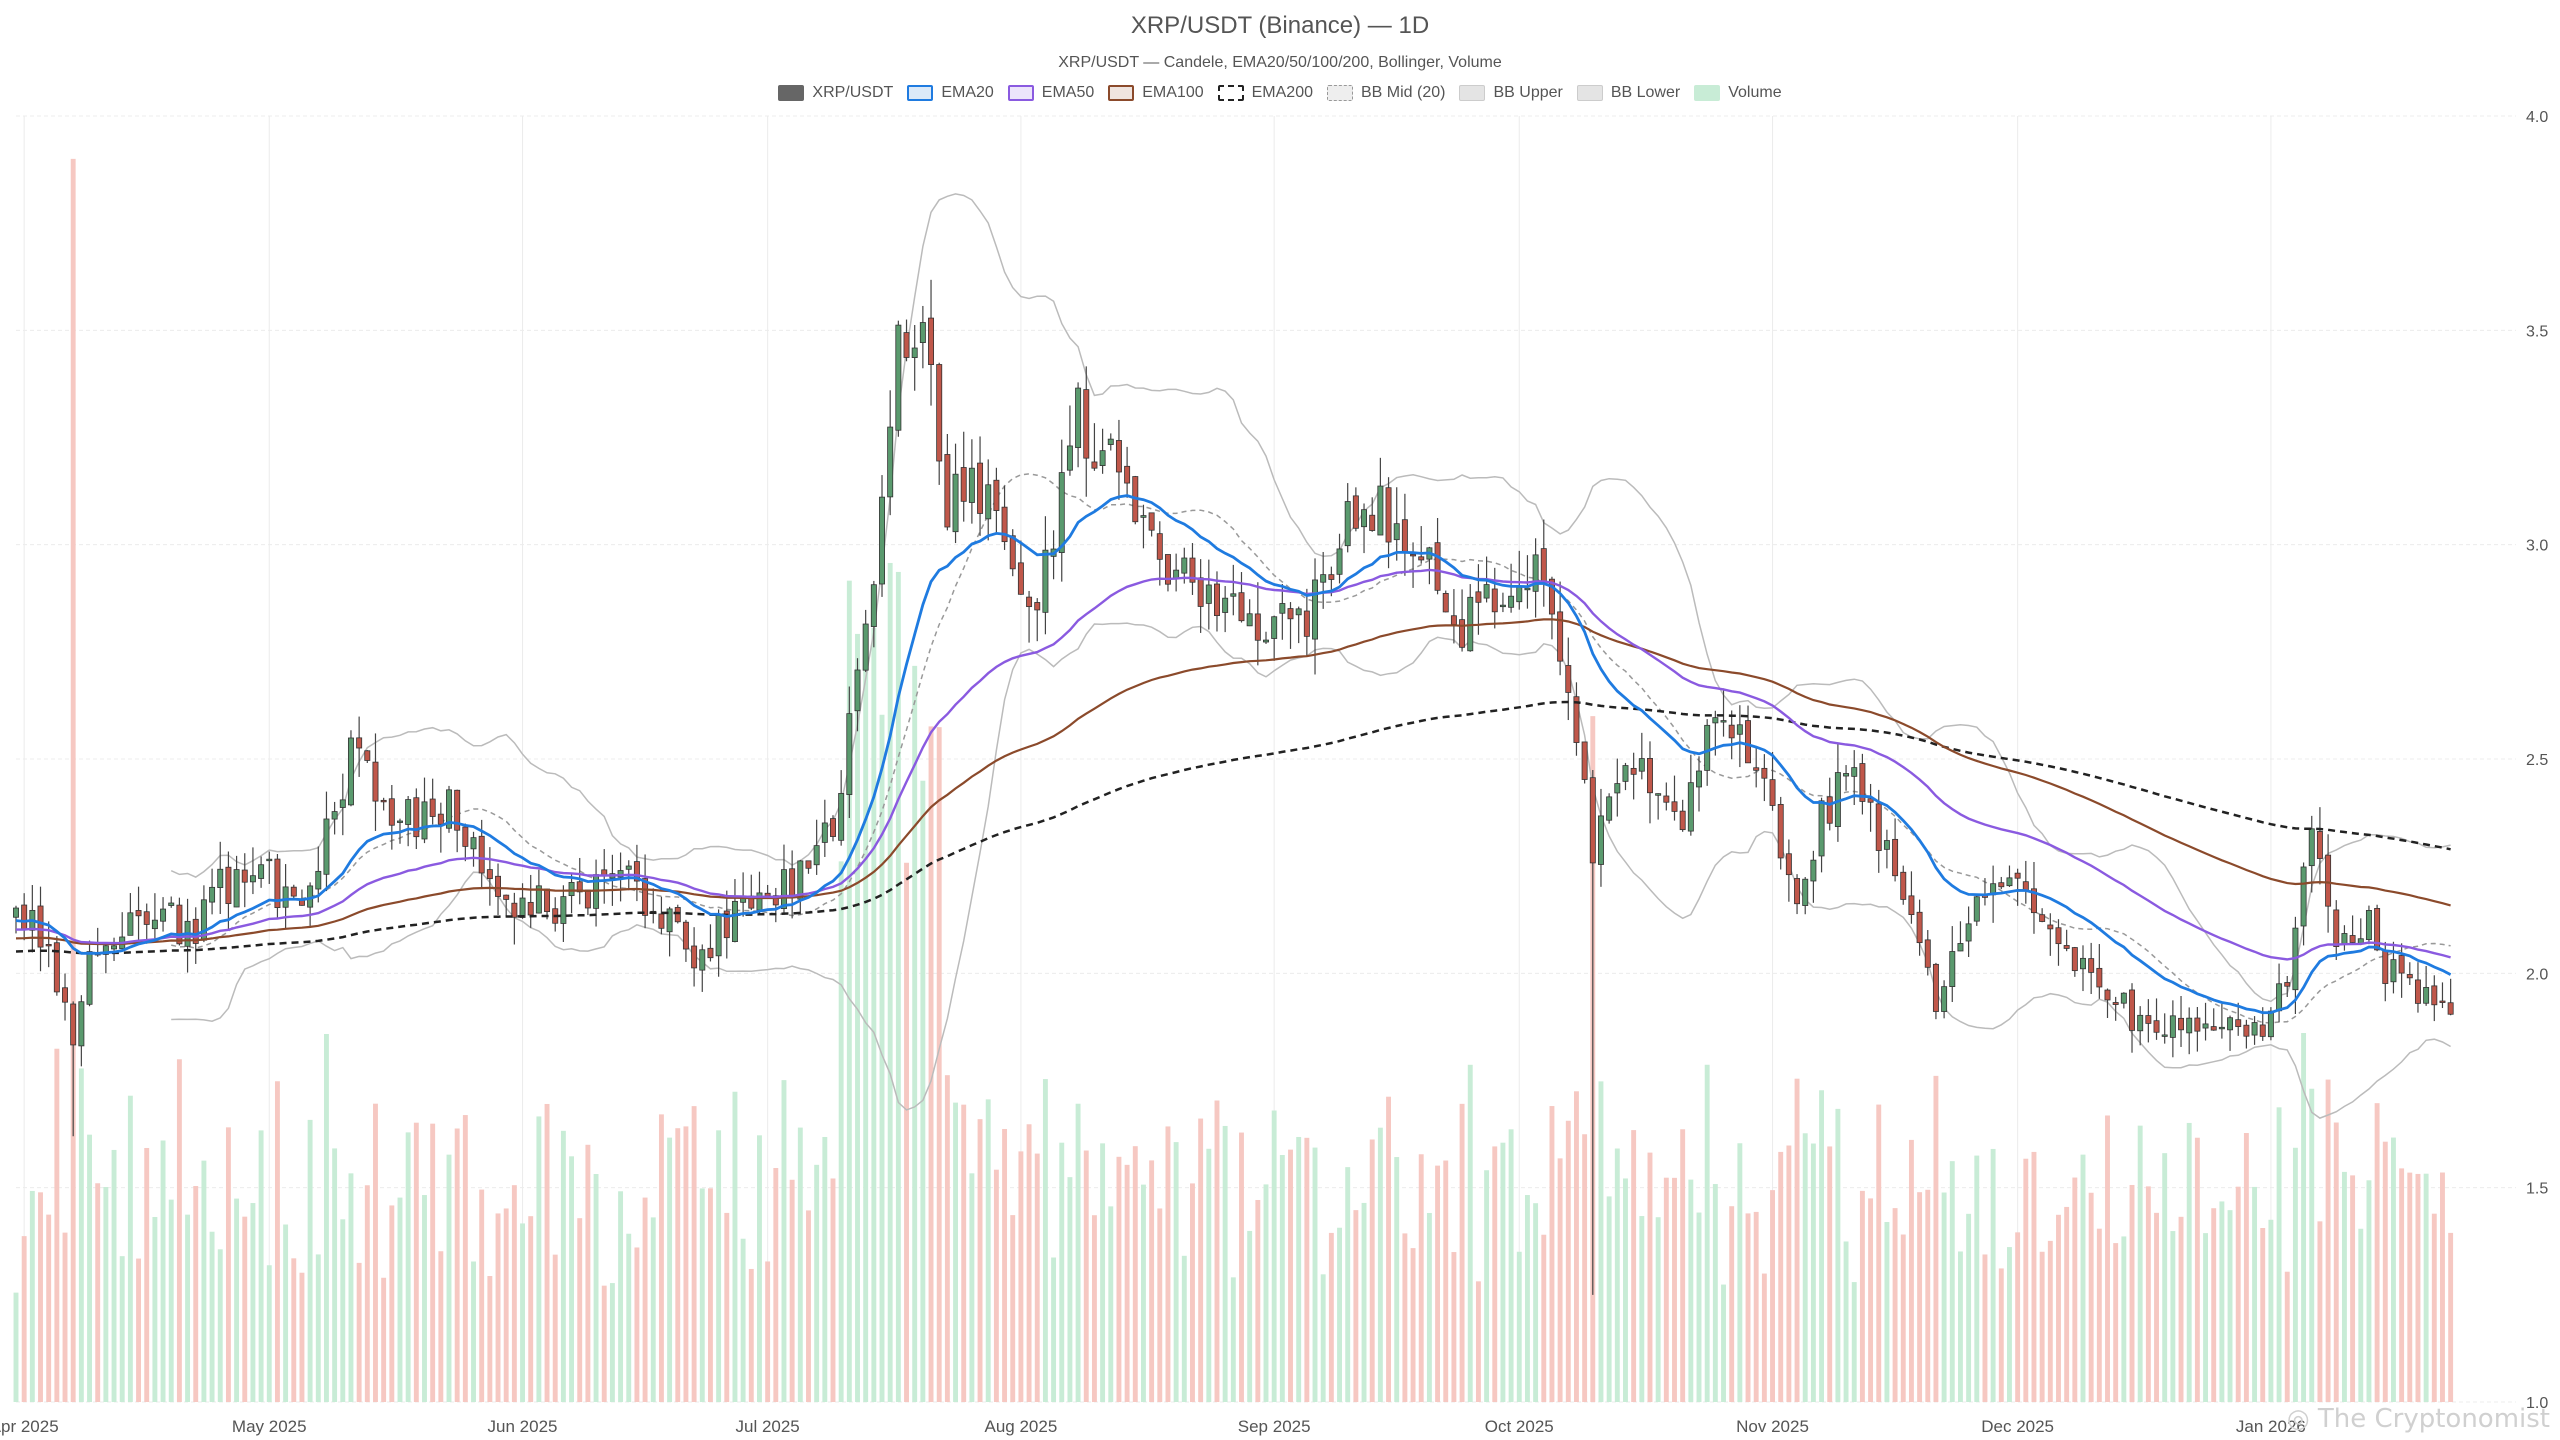  I want to click on y-tick-label: 3.0, so click(2537, 546).